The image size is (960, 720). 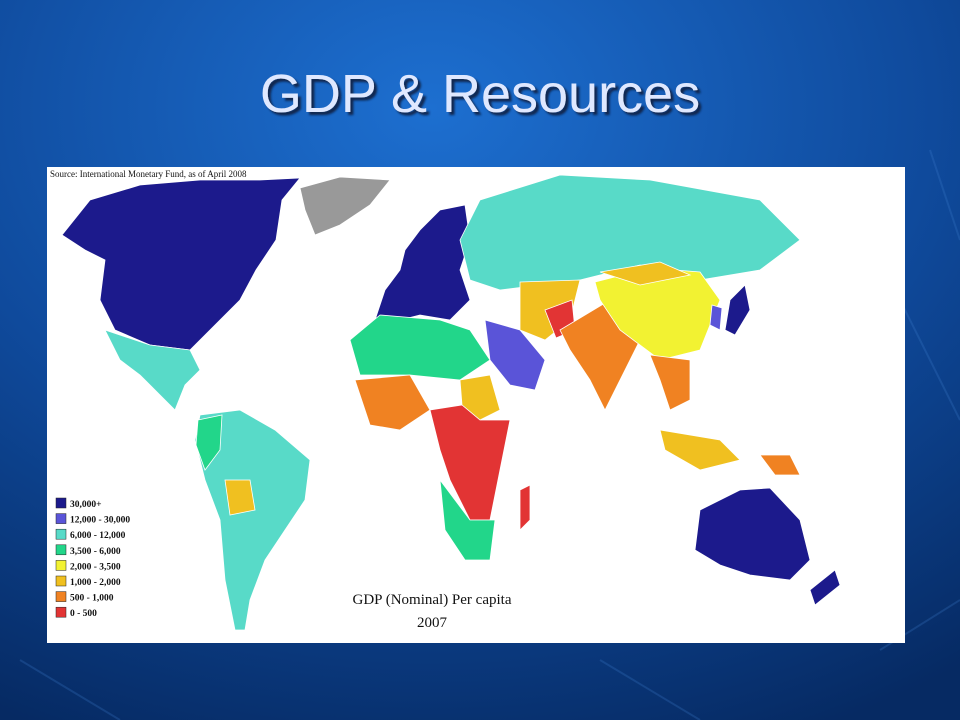 I want to click on legend-label: 1,000 - 2,000, so click(x=95, y=583).